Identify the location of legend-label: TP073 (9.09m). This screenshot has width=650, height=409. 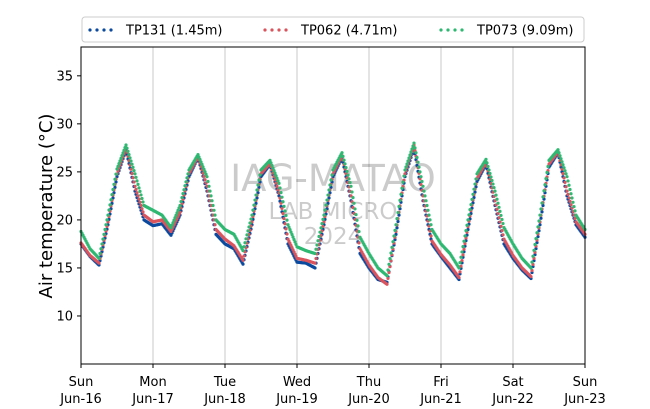
(524, 31).